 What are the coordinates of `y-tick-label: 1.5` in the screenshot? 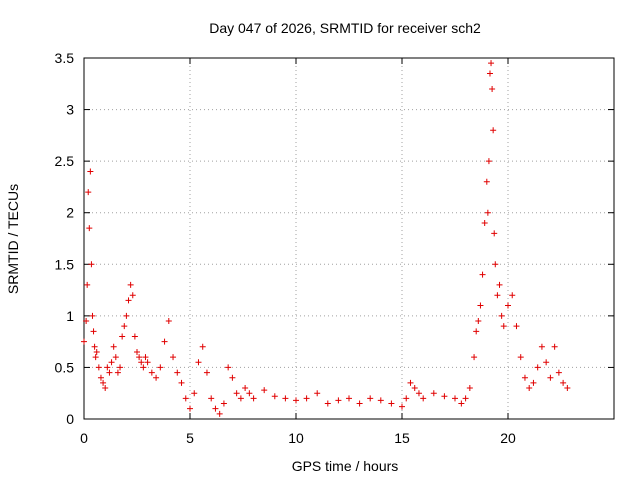 It's located at (65, 264).